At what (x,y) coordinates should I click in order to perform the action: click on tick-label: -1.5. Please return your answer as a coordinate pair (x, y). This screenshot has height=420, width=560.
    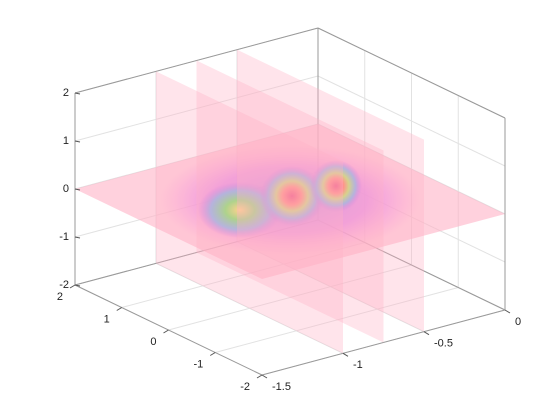
    Looking at the image, I should click on (281, 387).